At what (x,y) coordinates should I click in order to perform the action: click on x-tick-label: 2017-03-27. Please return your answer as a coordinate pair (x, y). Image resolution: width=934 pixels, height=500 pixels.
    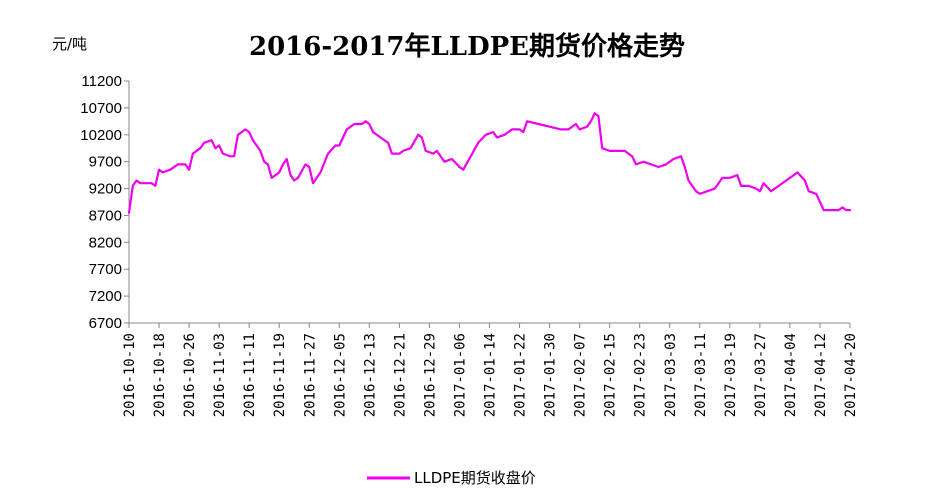
    Looking at the image, I should click on (761, 375).